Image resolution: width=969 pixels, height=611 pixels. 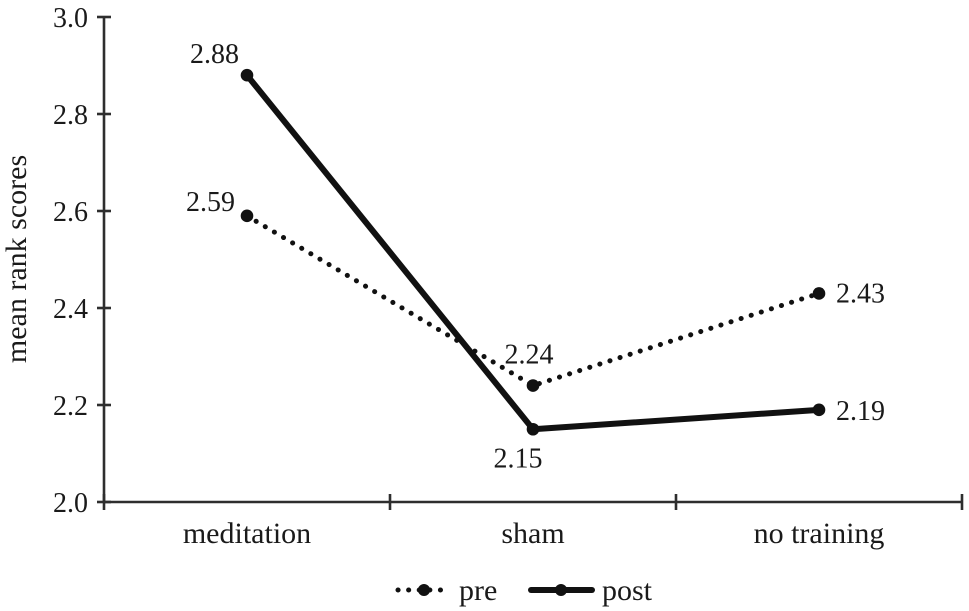 What do you see at coordinates (478, 590) in the screenshot?
I see `legend-pre-label: pre` at bounding box center [478, 590].